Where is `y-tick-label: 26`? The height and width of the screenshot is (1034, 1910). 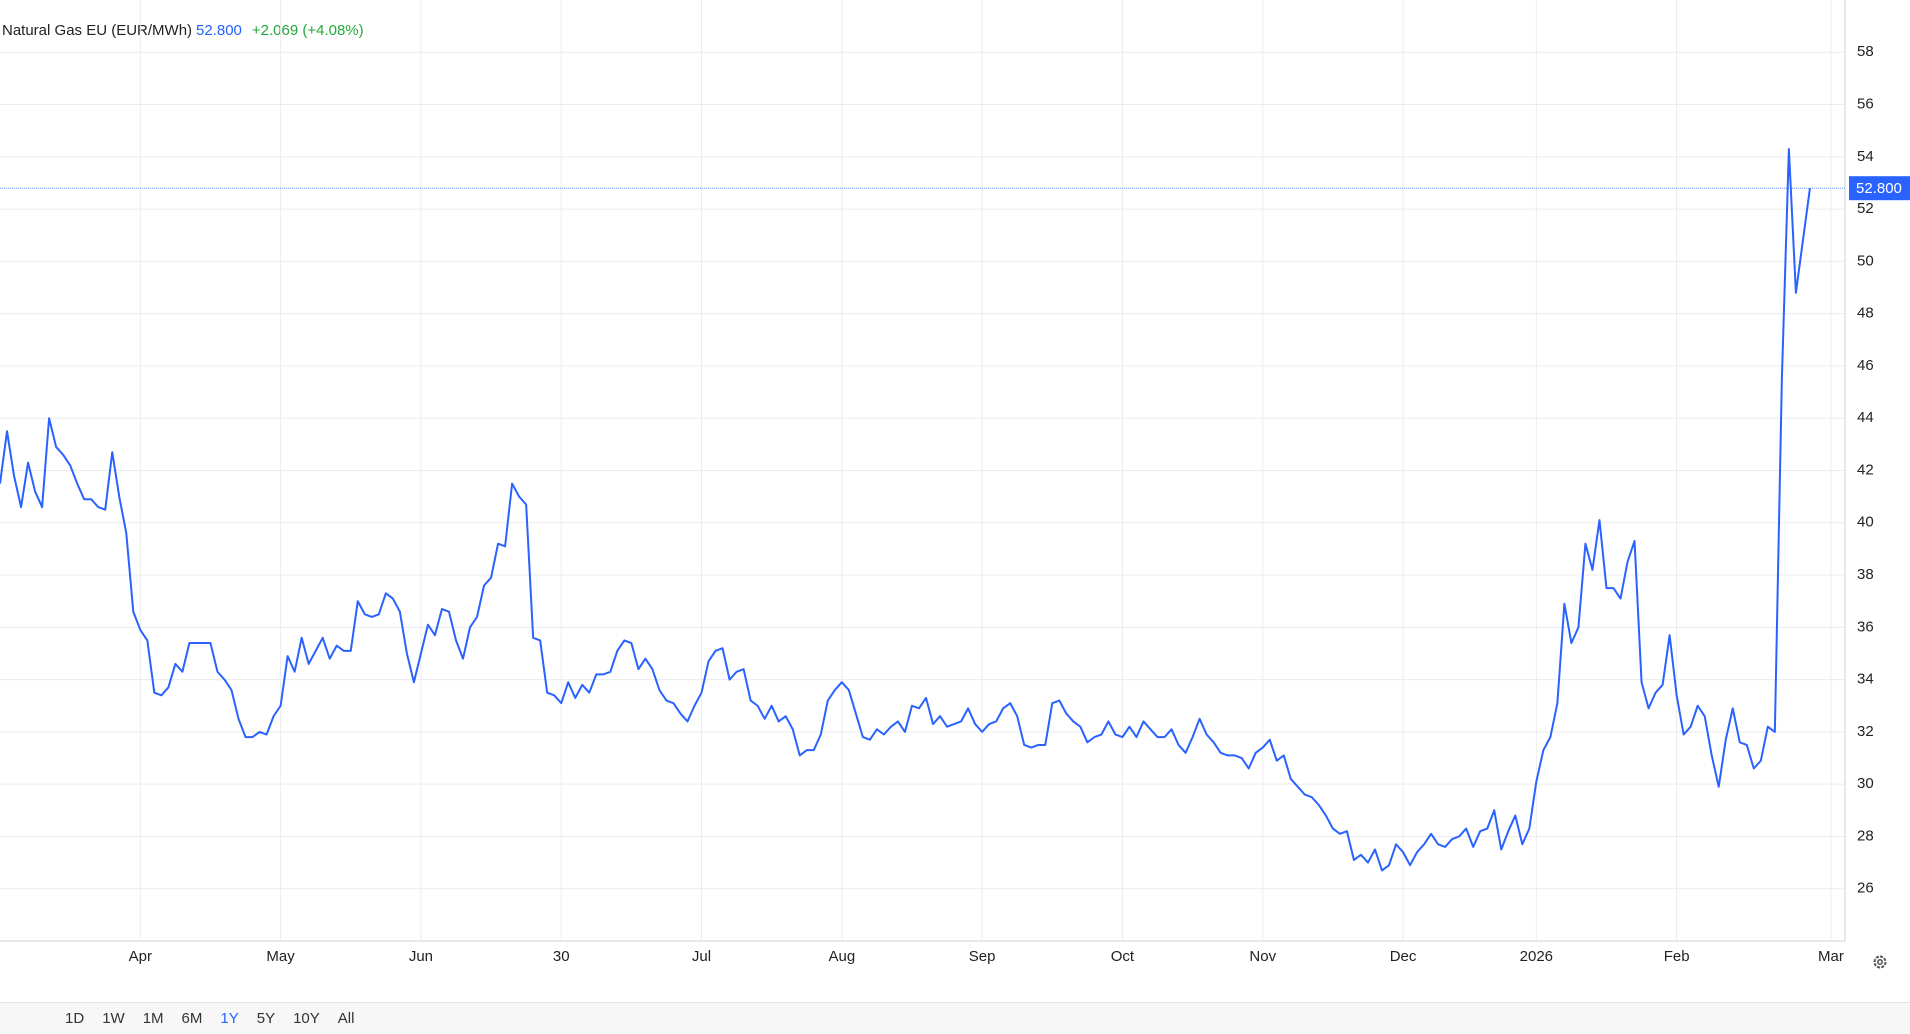
y-tick-label: 26 is located at coordinates (1865, 888).